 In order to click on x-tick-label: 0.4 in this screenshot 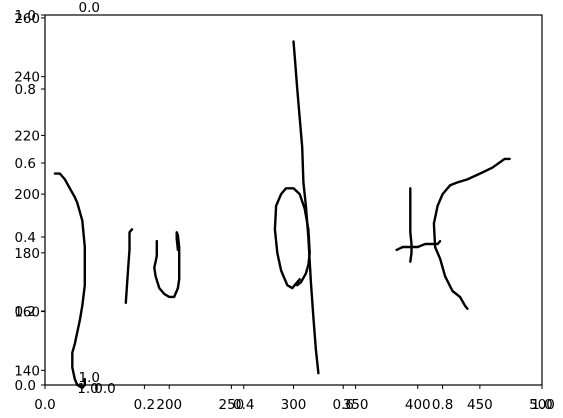, I will do `click(243, 405)`.